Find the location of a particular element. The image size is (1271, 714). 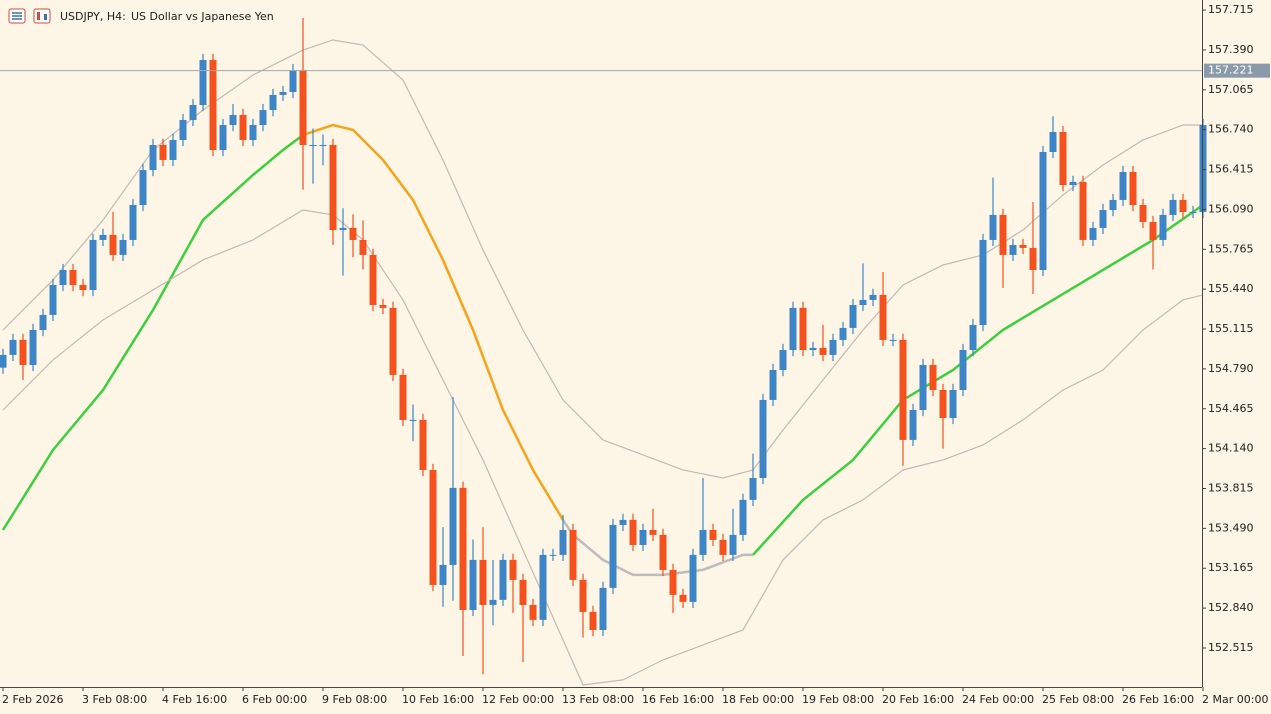

x-tick-label: 13 Feb 08:00 is located at coordinates (598, 699).